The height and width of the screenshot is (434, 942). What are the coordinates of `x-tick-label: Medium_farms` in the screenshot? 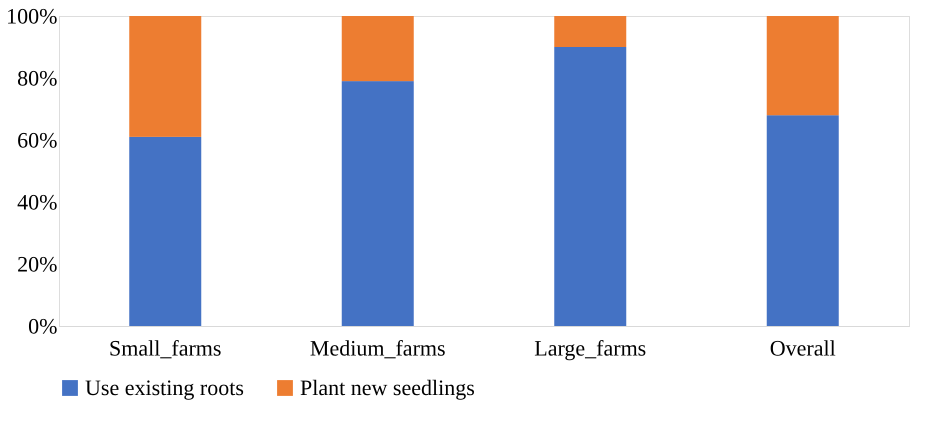 It's located at (378, 348).